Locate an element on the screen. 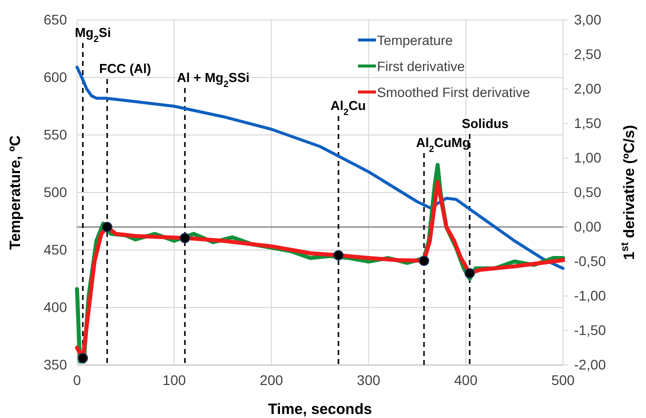 The width and height of the screenshot is (646, 418). x-tick-label: 0 is located at coordinates (77, 380).